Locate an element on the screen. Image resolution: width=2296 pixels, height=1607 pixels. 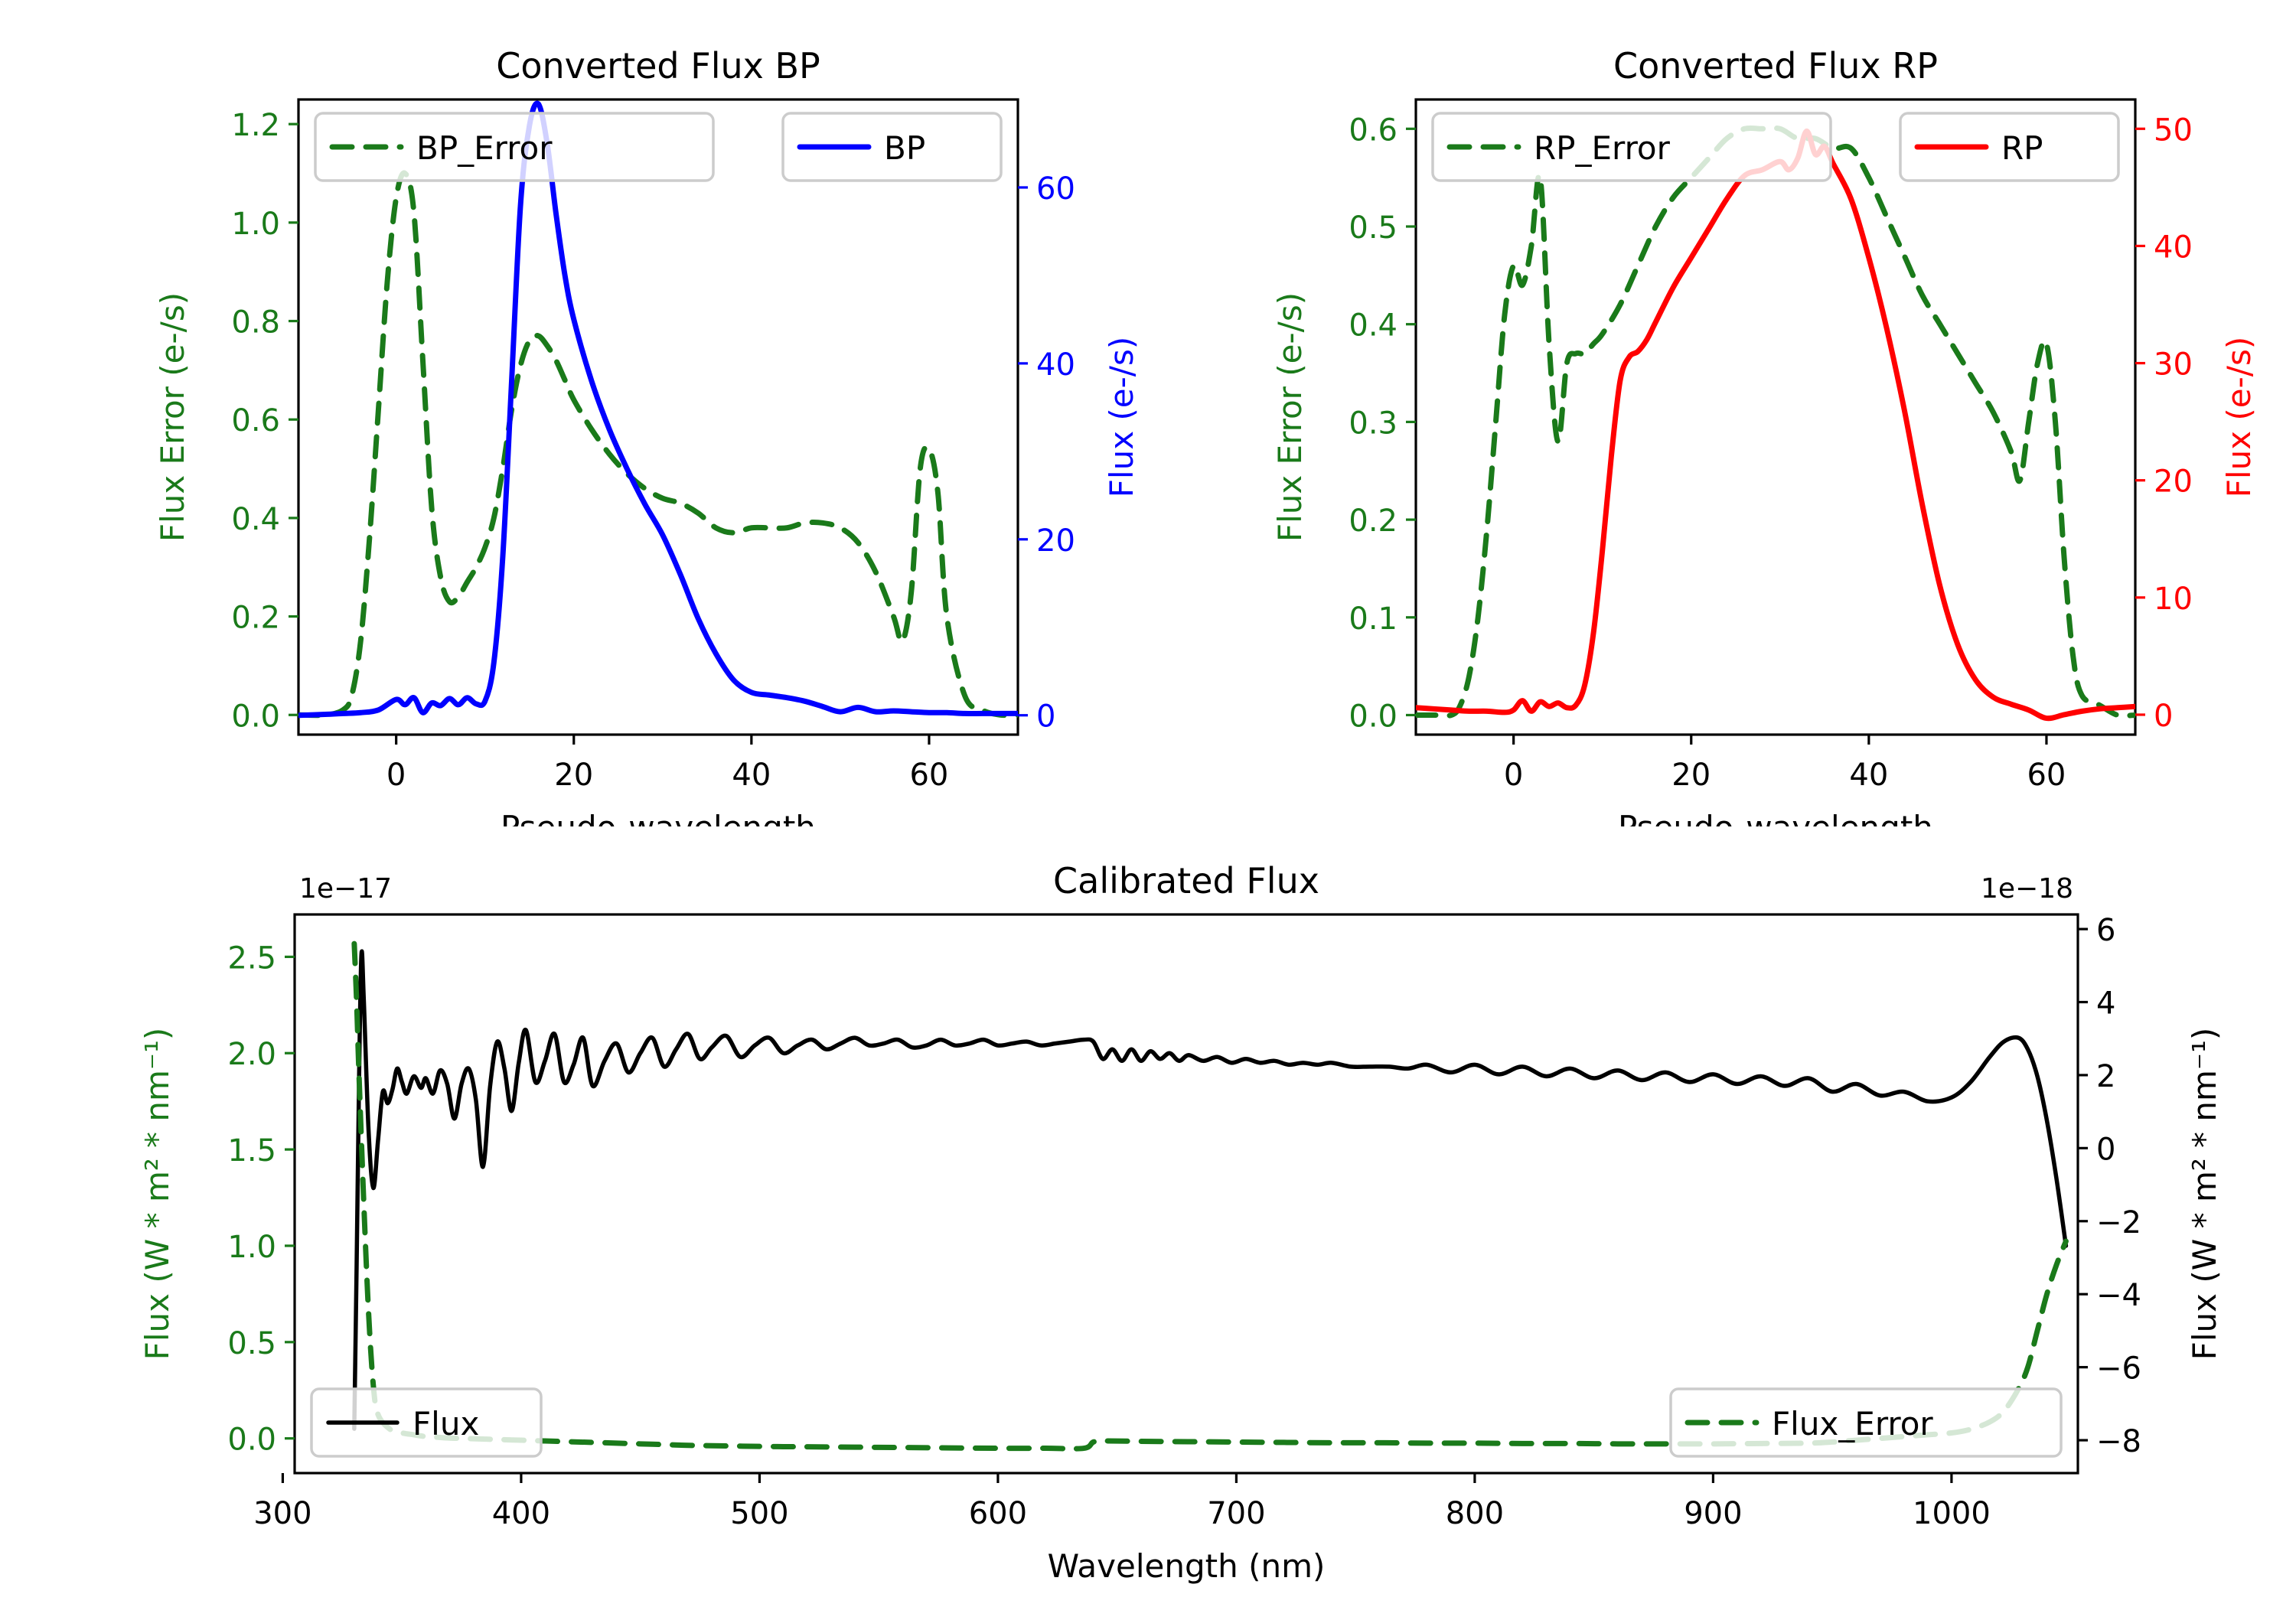
x-tick-label: 900 is located at coordinates (1713, 1513).